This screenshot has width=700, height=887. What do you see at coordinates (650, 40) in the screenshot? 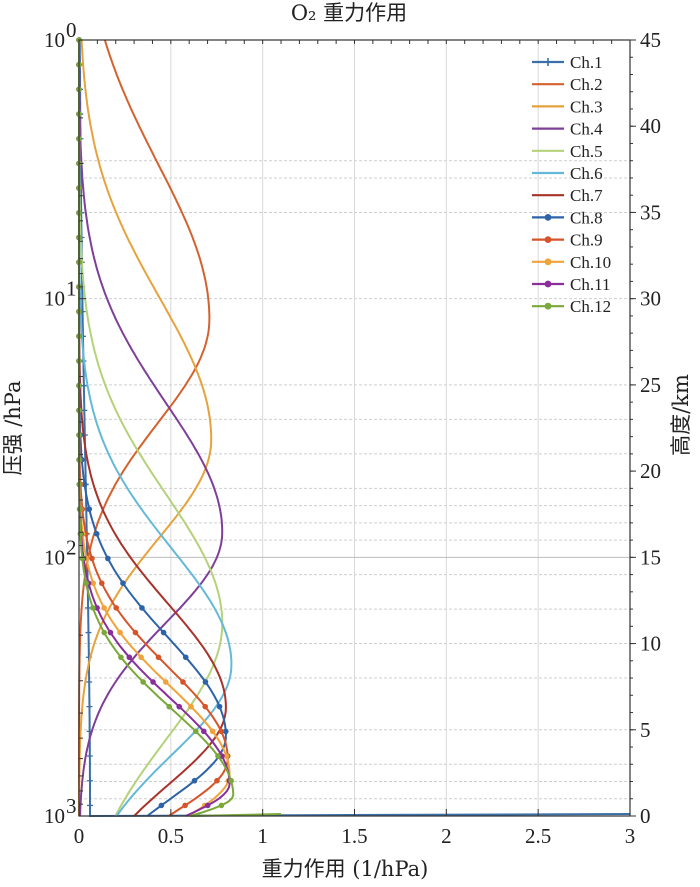
I see `y2-tick-label: 45` at bounding box center [650, 40].